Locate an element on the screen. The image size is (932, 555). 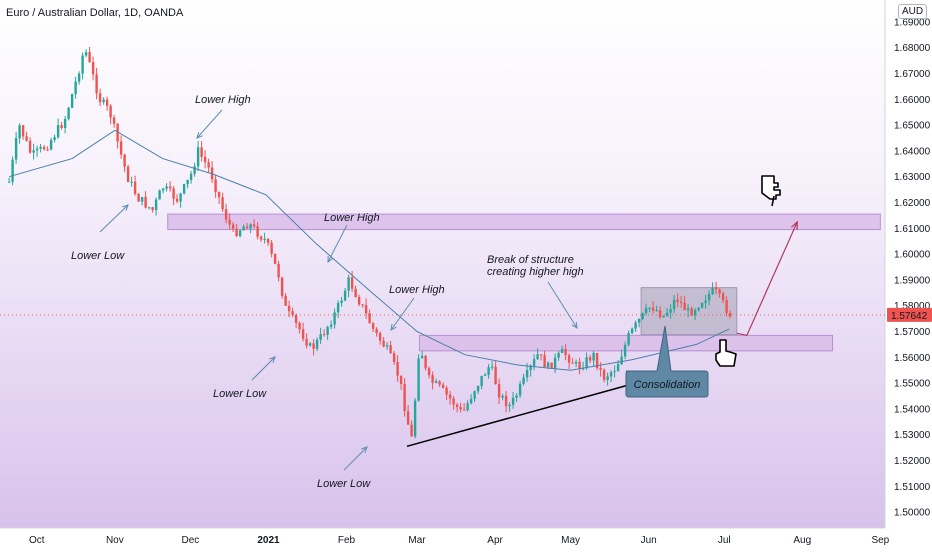
x-tick-label: Nov is located at coordinates (115, 540).